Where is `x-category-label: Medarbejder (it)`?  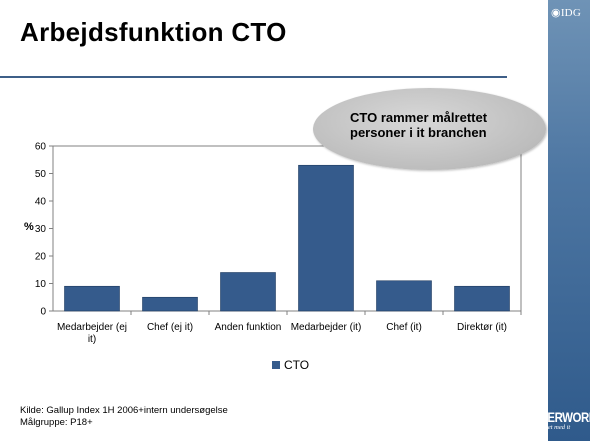
x-category-label: Medarbejder (it) is located at coordinates (326, 327).